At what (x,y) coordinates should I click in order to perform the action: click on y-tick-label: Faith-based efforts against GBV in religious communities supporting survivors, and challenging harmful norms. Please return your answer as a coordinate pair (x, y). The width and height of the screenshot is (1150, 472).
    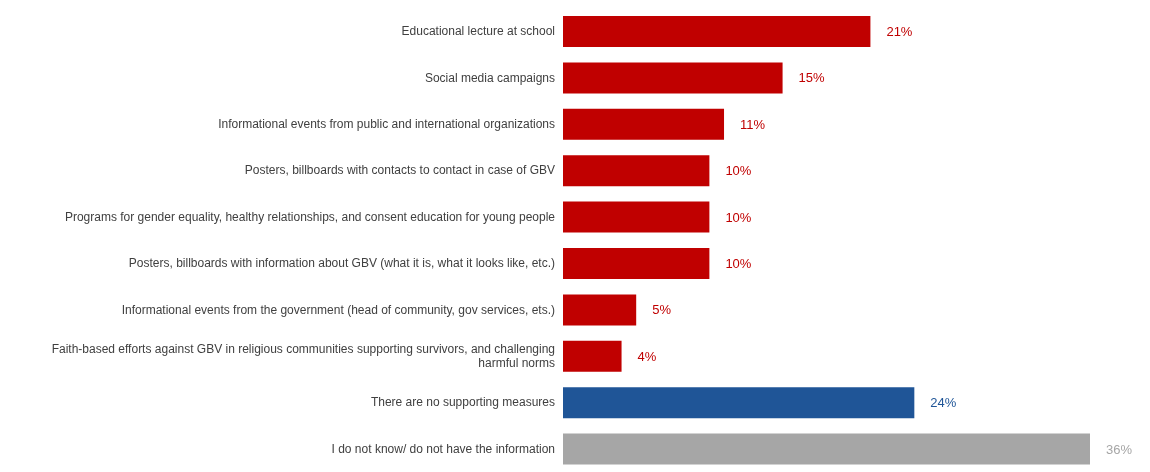
    Looking at the image, I should click on (303, 356).